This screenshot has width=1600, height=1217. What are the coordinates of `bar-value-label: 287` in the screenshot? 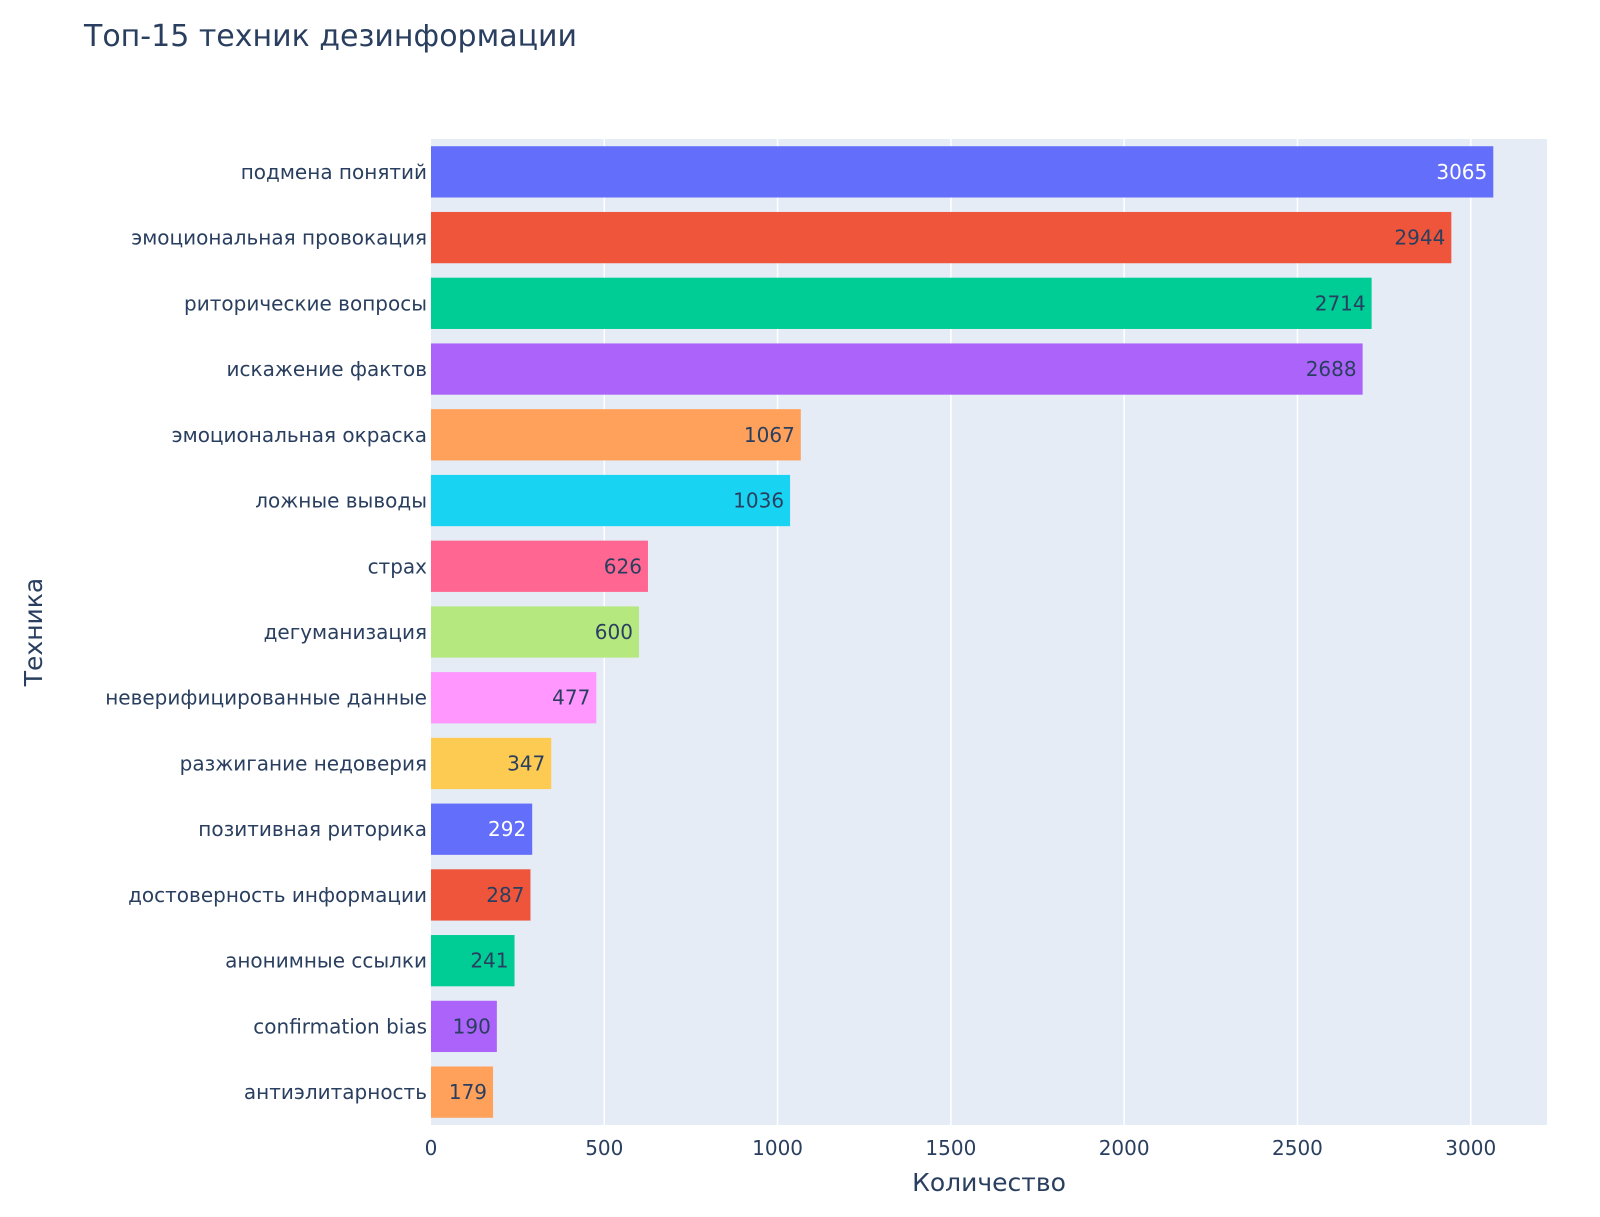 It's located at (505, 895).